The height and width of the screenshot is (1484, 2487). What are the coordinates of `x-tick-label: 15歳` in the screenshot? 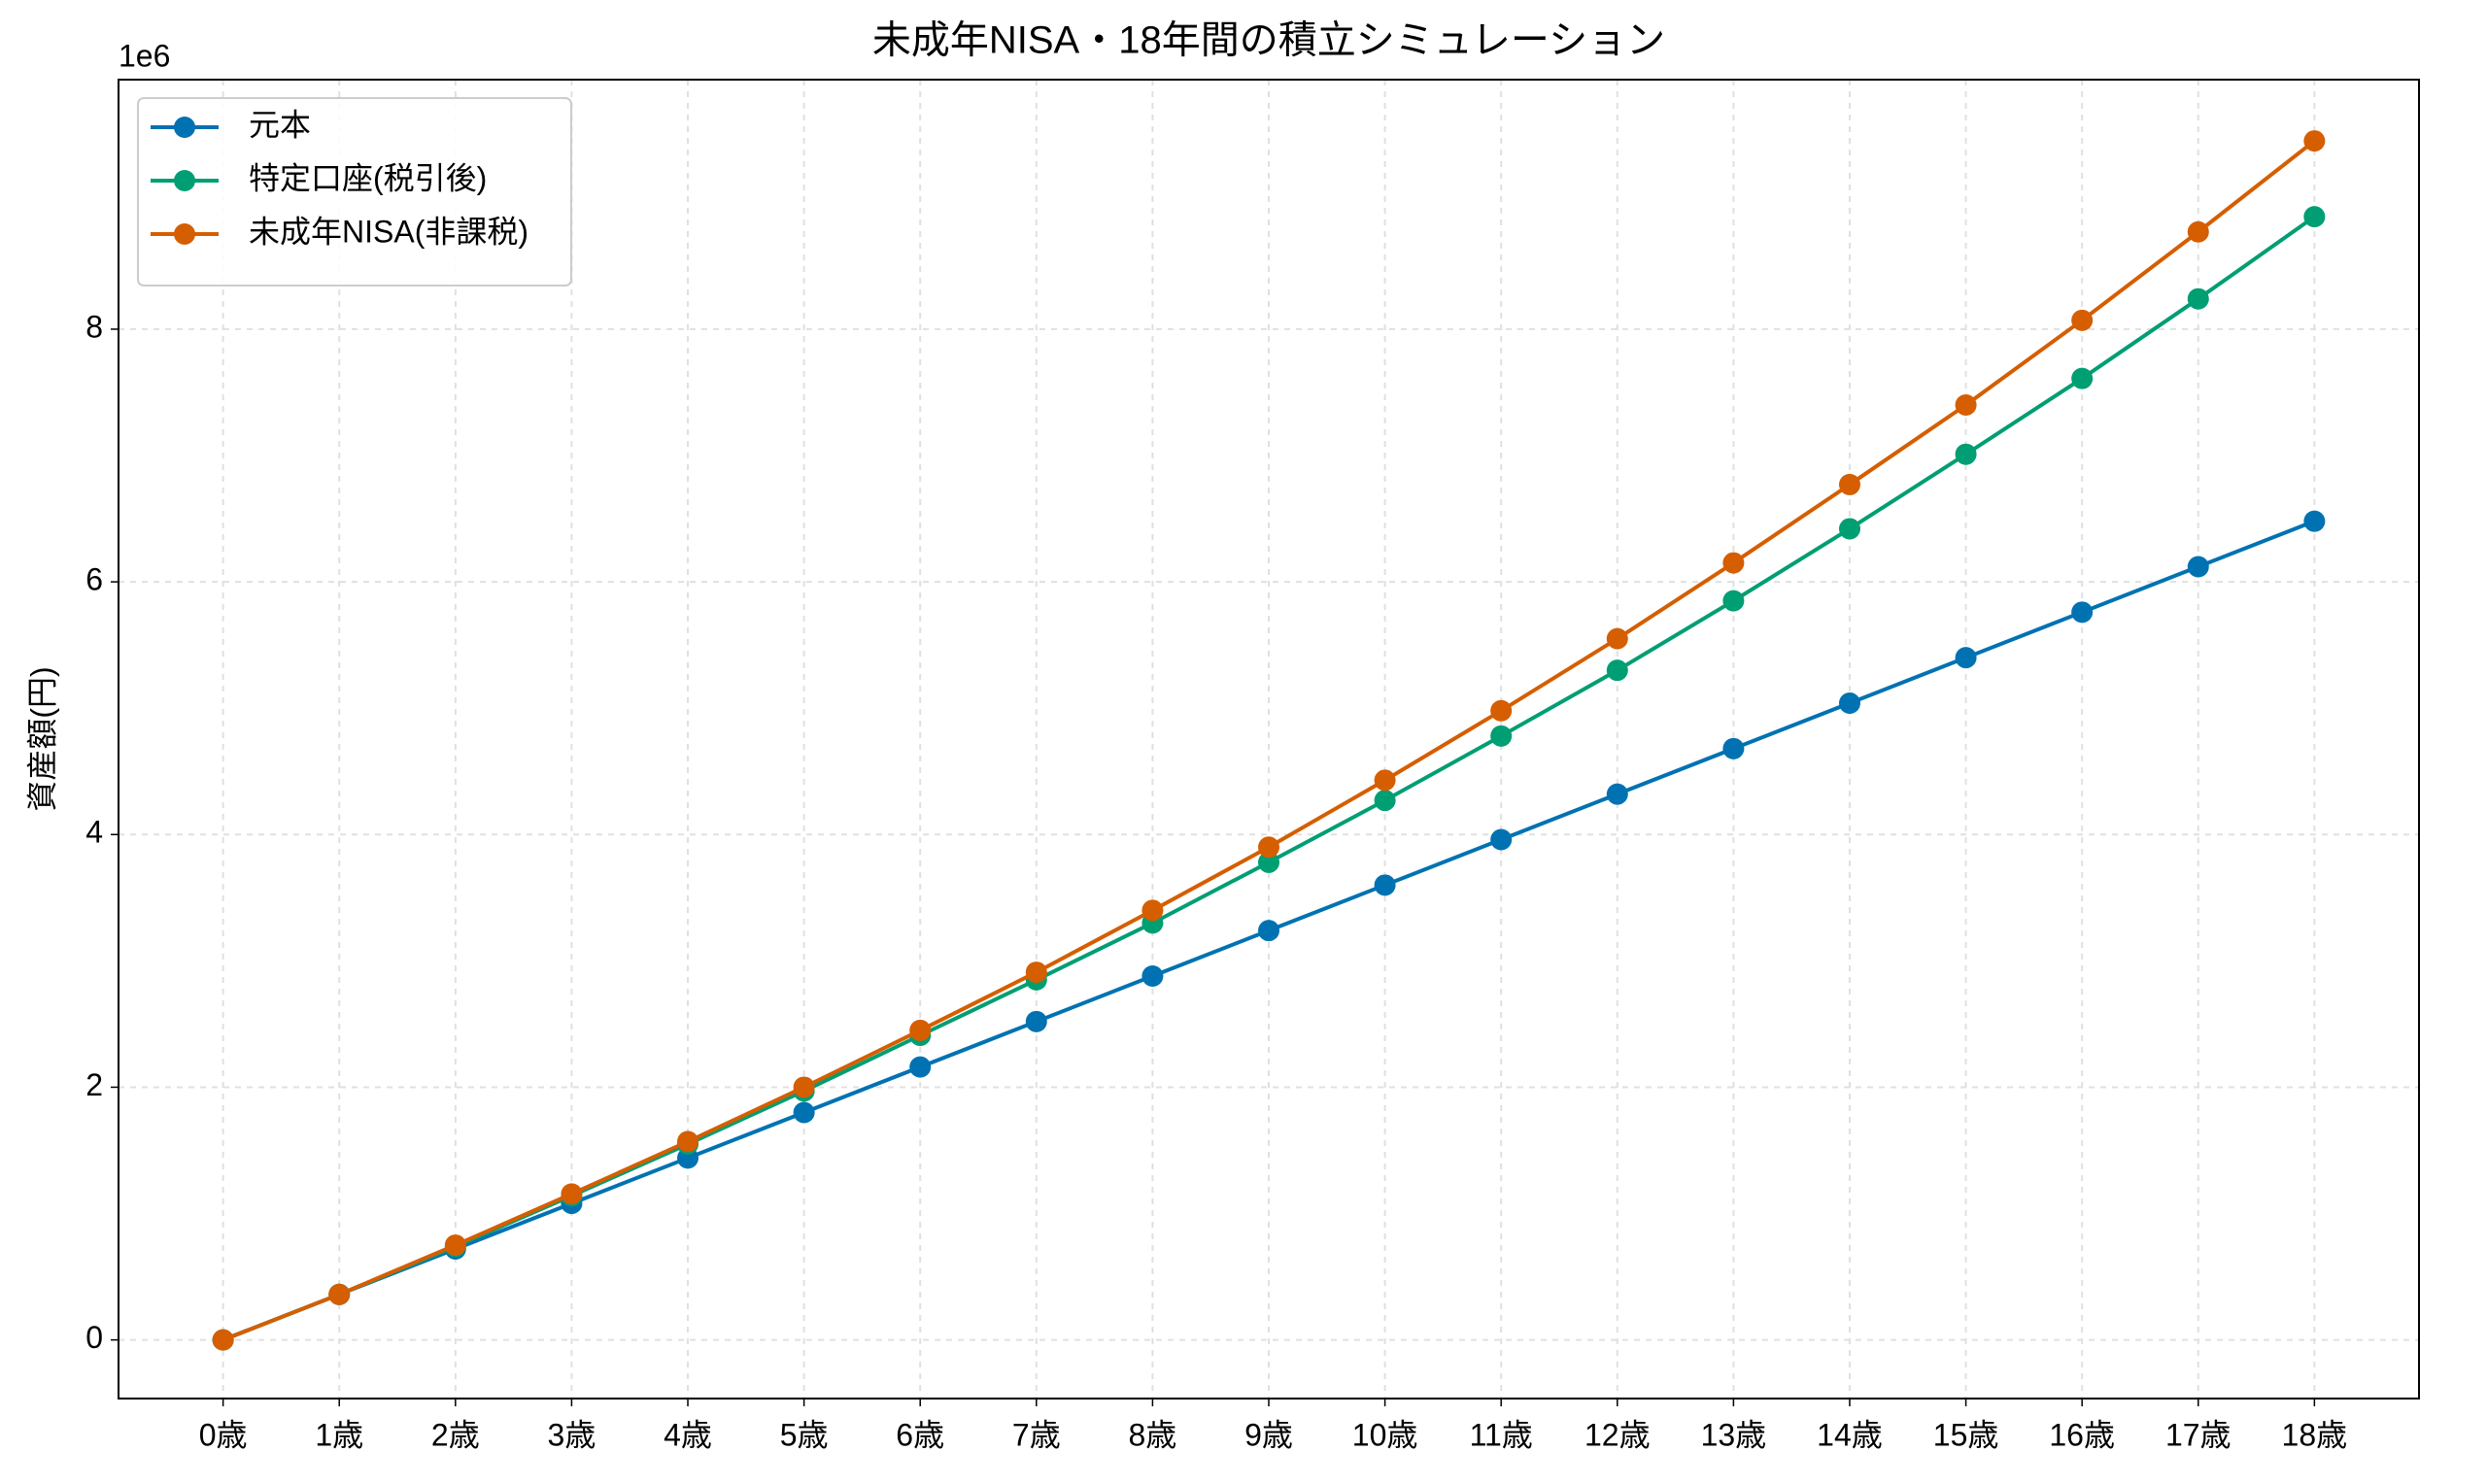 It's located at (1966, 1434).